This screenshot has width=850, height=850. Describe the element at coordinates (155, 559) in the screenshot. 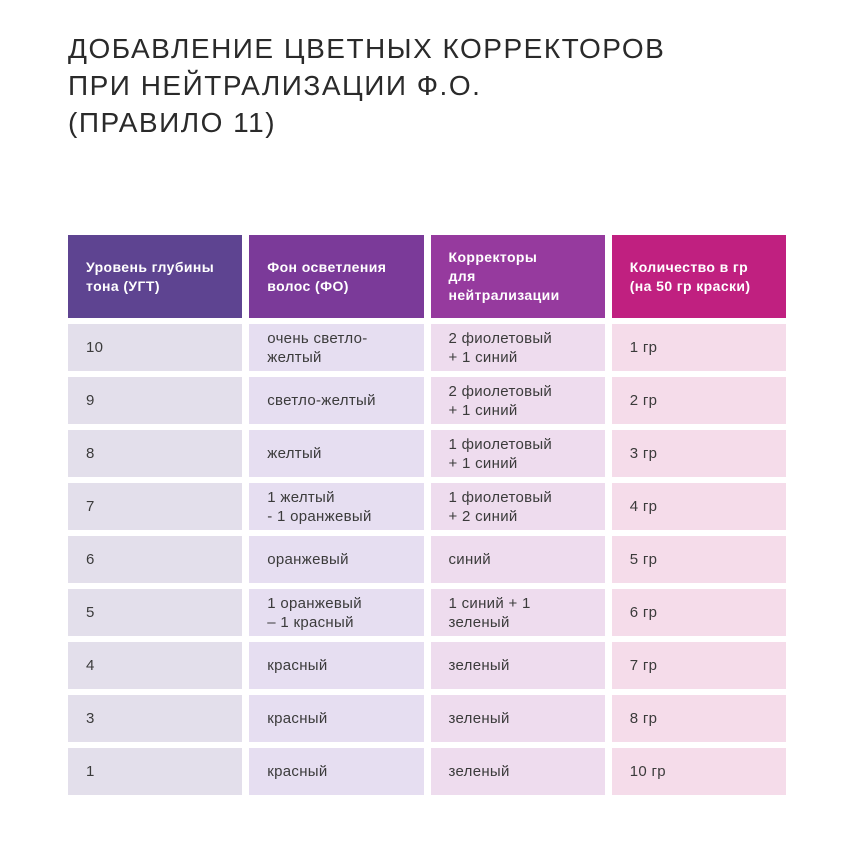

I see `table-cell: 6` at that location.